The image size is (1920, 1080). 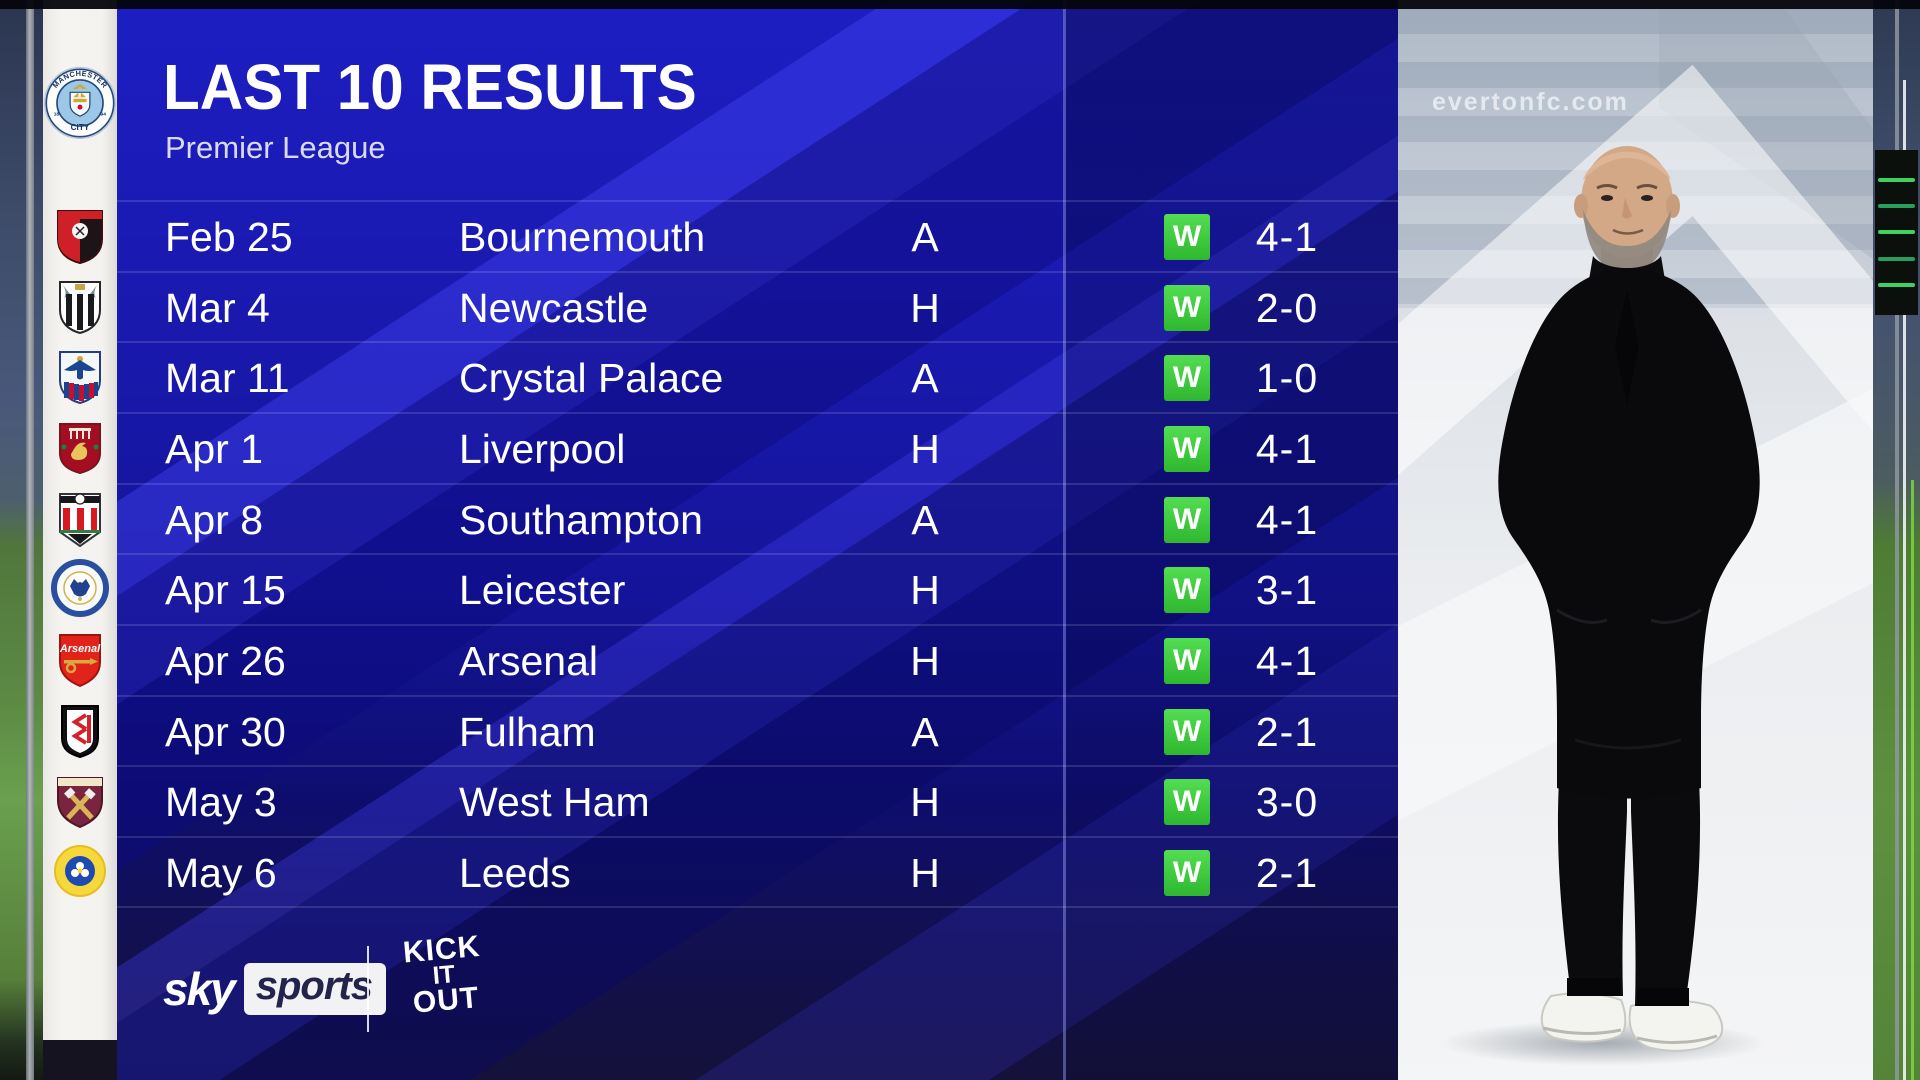 I want to click on sky-sports-logo: sky sports, so click(x=274, y=989).